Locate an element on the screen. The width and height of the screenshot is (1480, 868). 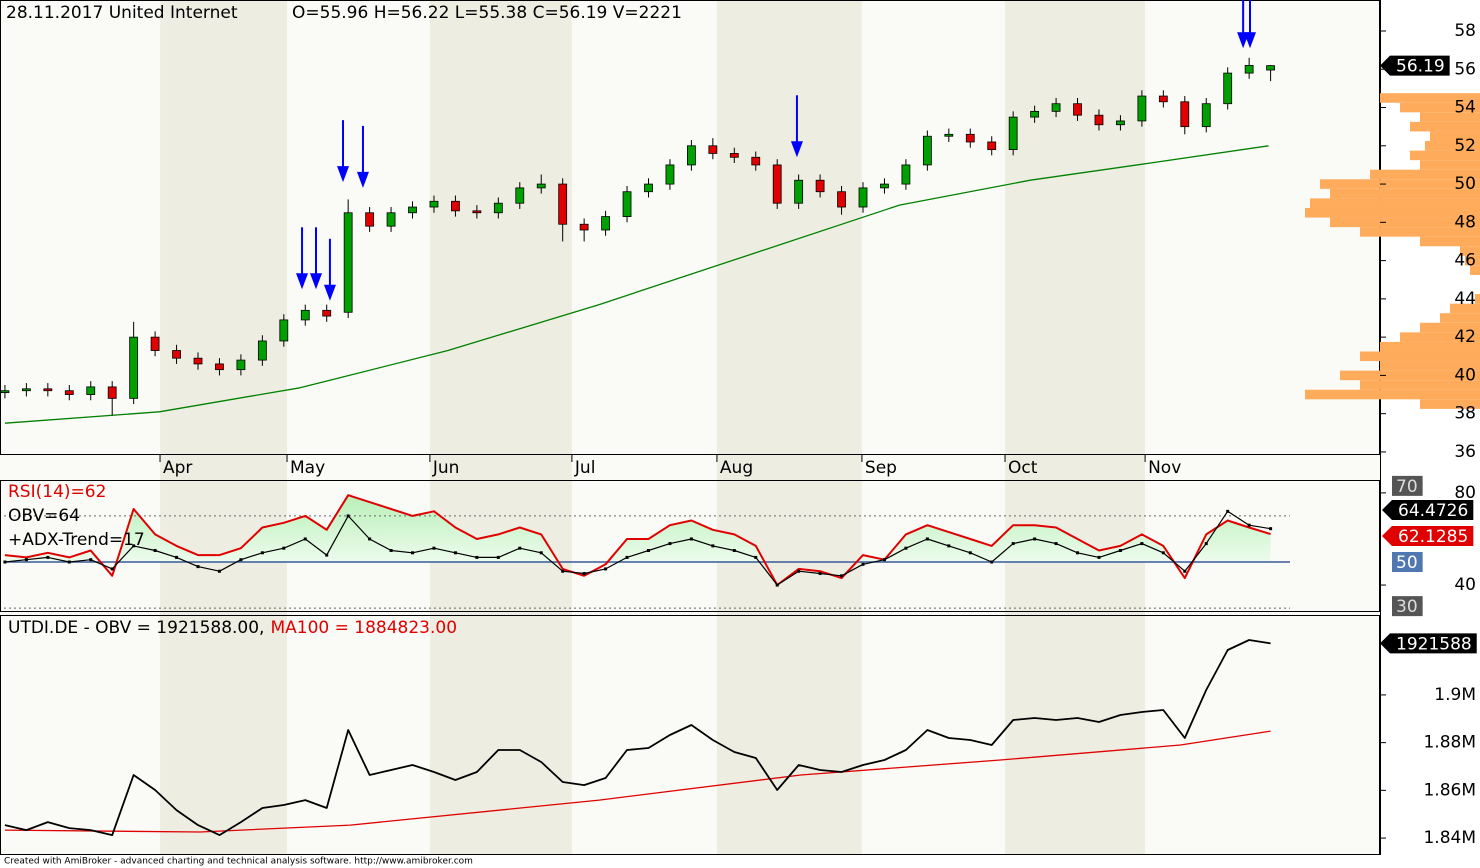
chart-title: 28.11.2017 United Internet is located at coordinates (122, 13).